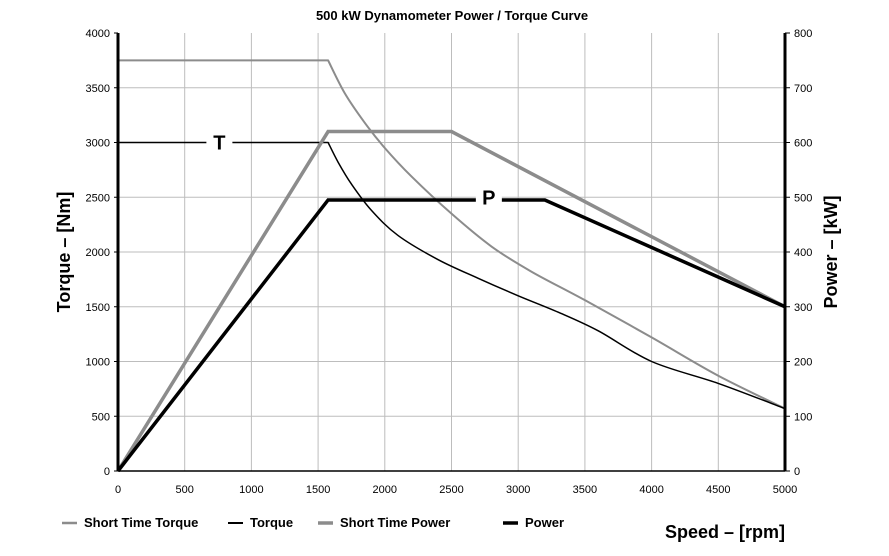 Image resolution: width=889 pixels, height=556 pixels. Describe the element at coordinates (98, 89) in the screenshot. I see `y-tick-label: 3500` at that location.